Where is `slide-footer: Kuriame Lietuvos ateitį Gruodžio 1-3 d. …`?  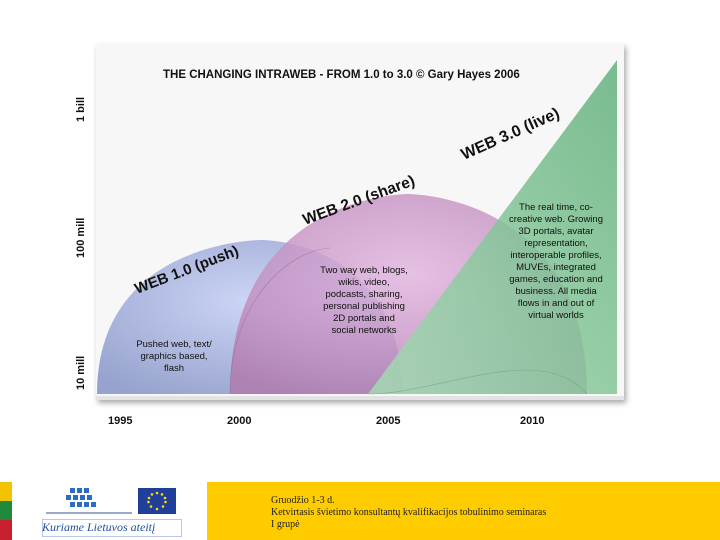
slide-footer: Kuriame Lietuvos ateitį Gruodžio 1-3 d. … is located at coordinates (360, 511).